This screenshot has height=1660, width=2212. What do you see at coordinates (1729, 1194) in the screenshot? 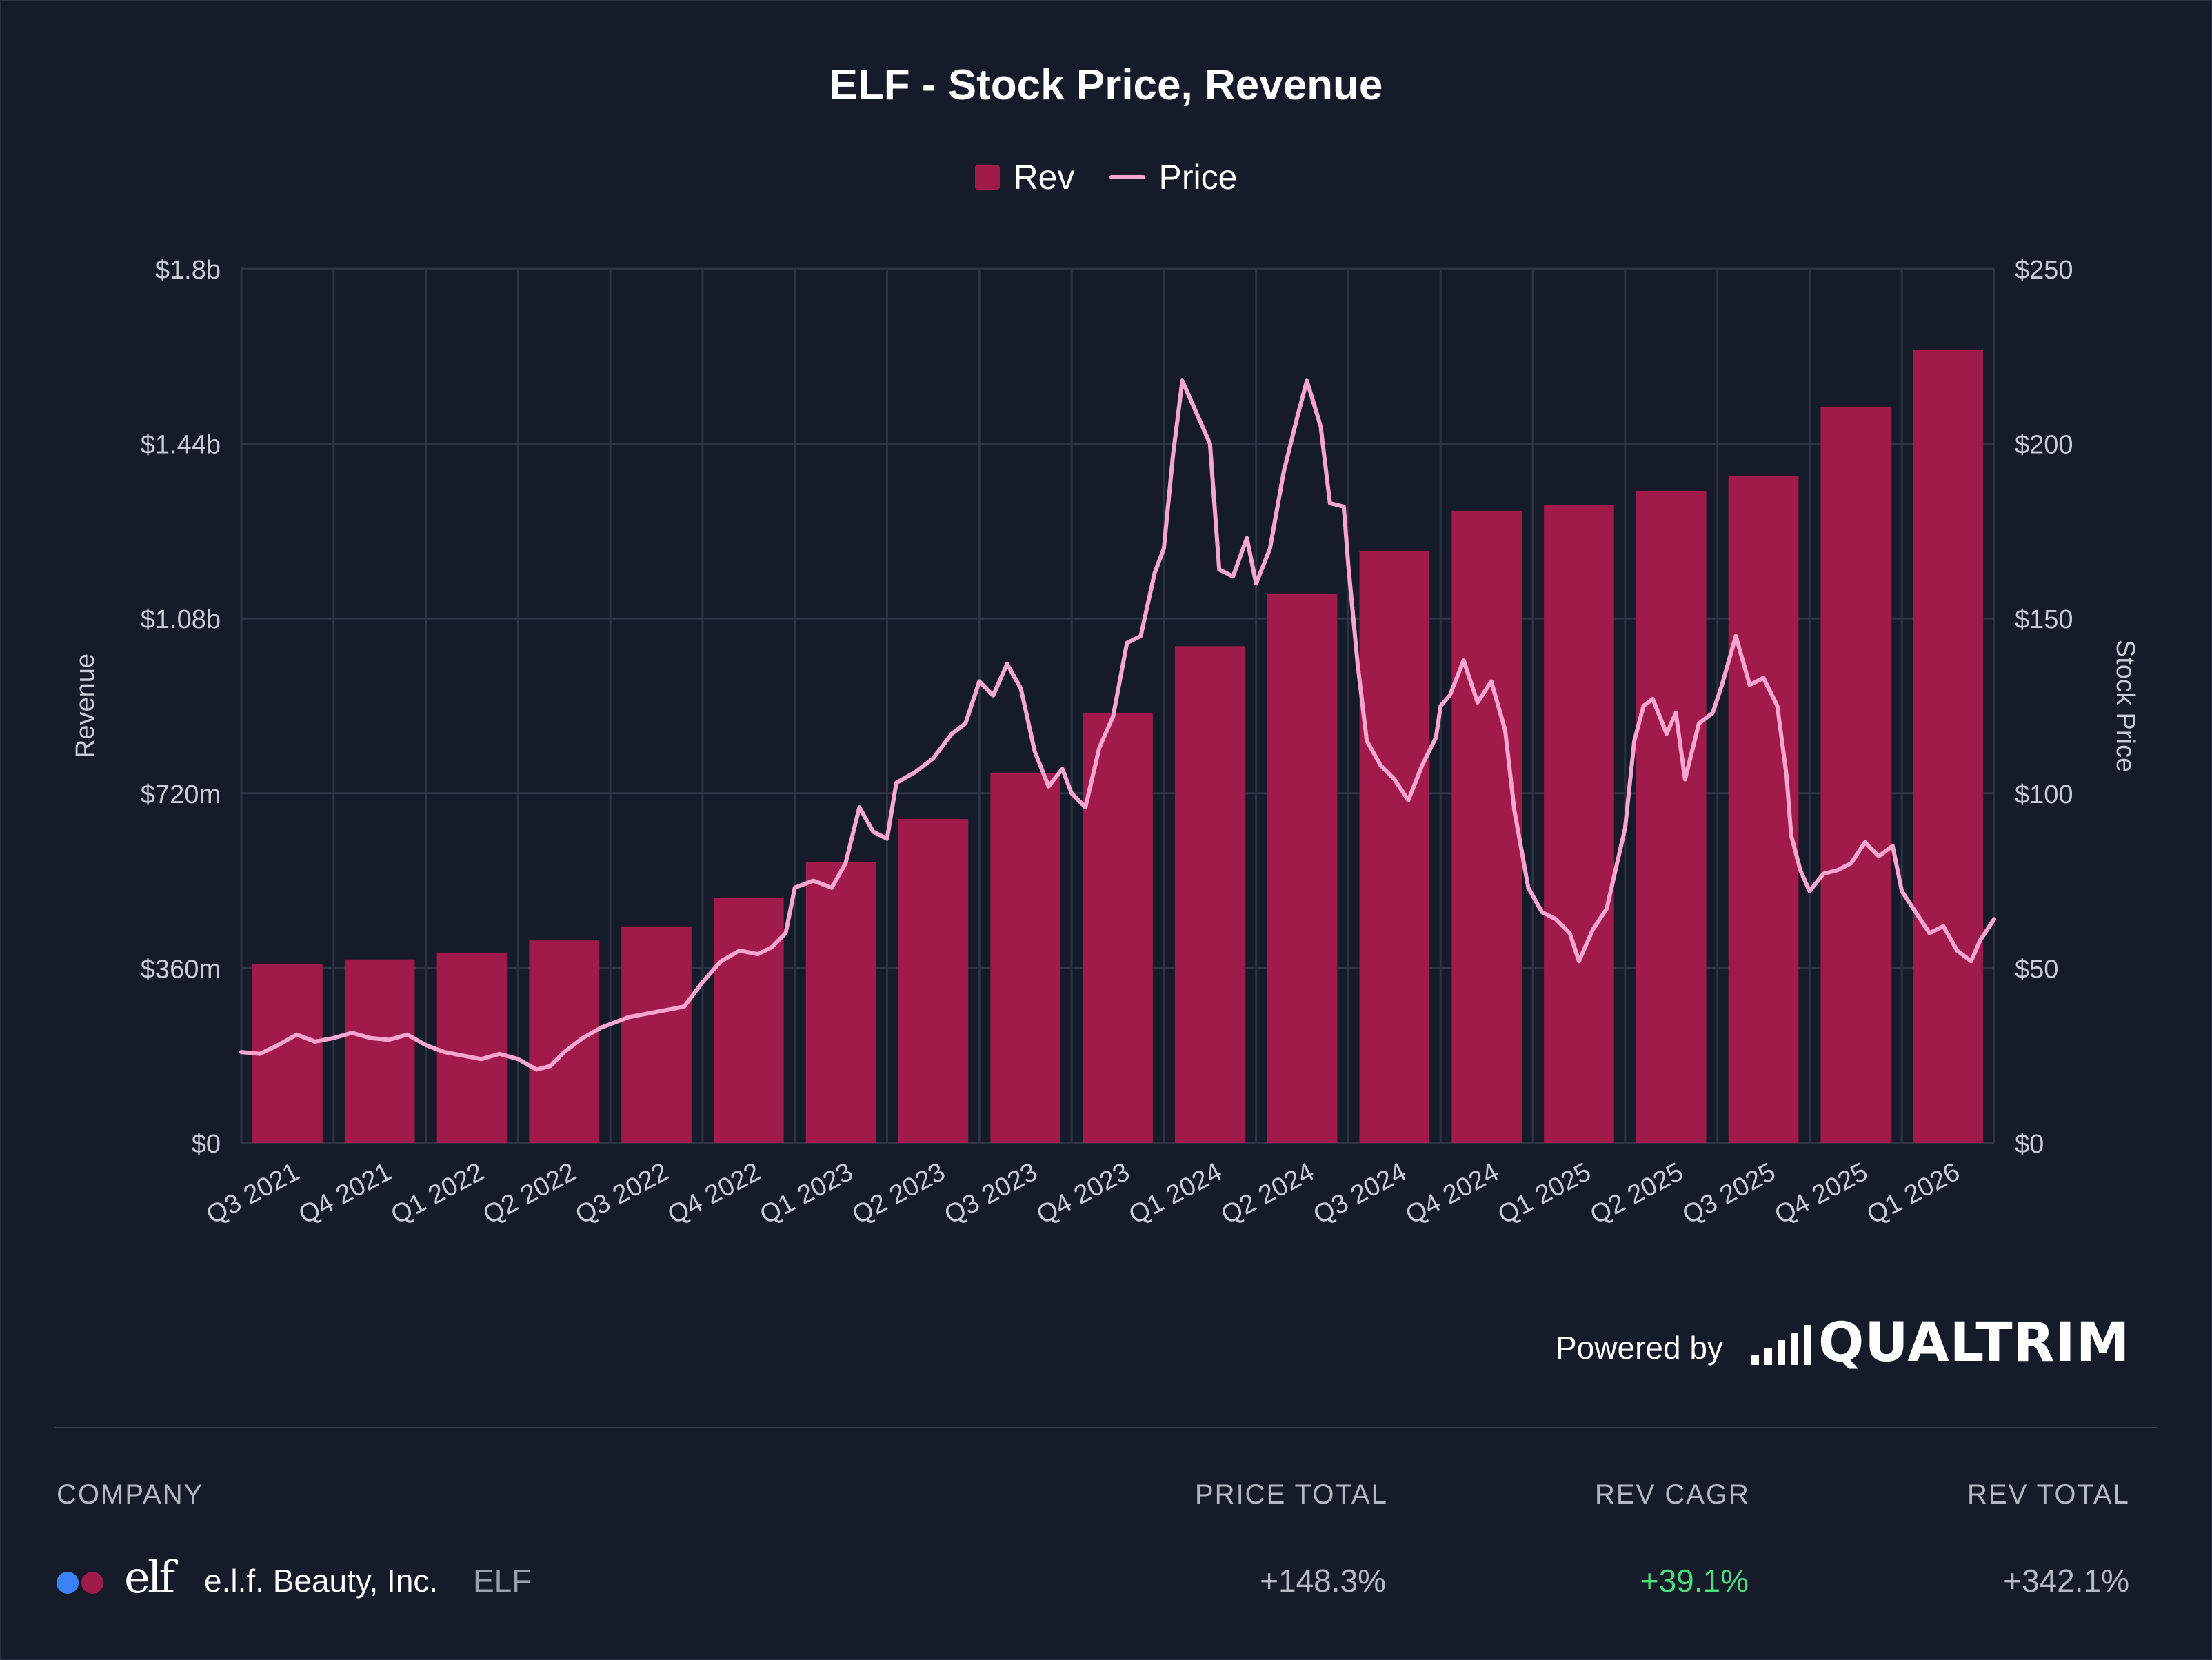
I see `x-tick-label: Q3 2025` at bounding box center [1729, 1194].